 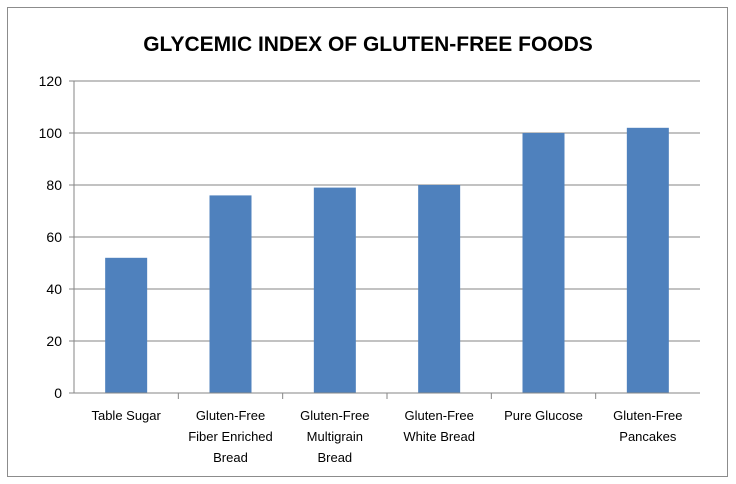 What do you see at coordinates (543, 415) in the screenshot?
I see `x-category-label: Pure Glucose` at bounding box center [543, 415].